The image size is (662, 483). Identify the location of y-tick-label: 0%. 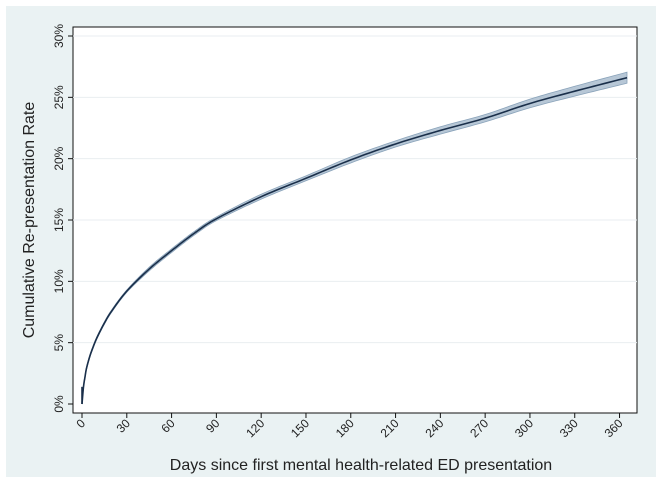
(59, 404).